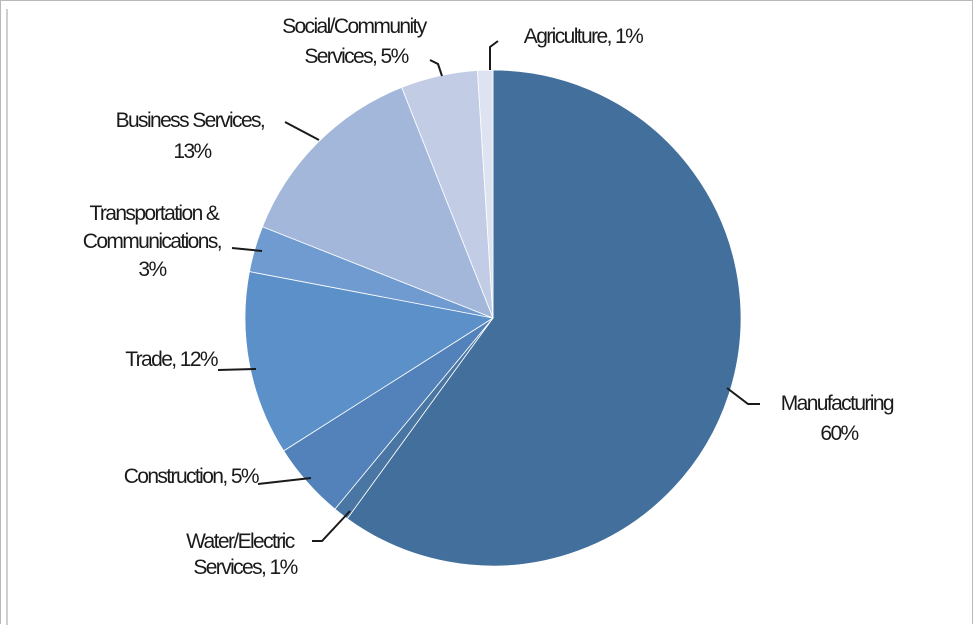 The width and height of the screenshot is (973, 625). I want to click on leader-line-trade, so click(237, 369).